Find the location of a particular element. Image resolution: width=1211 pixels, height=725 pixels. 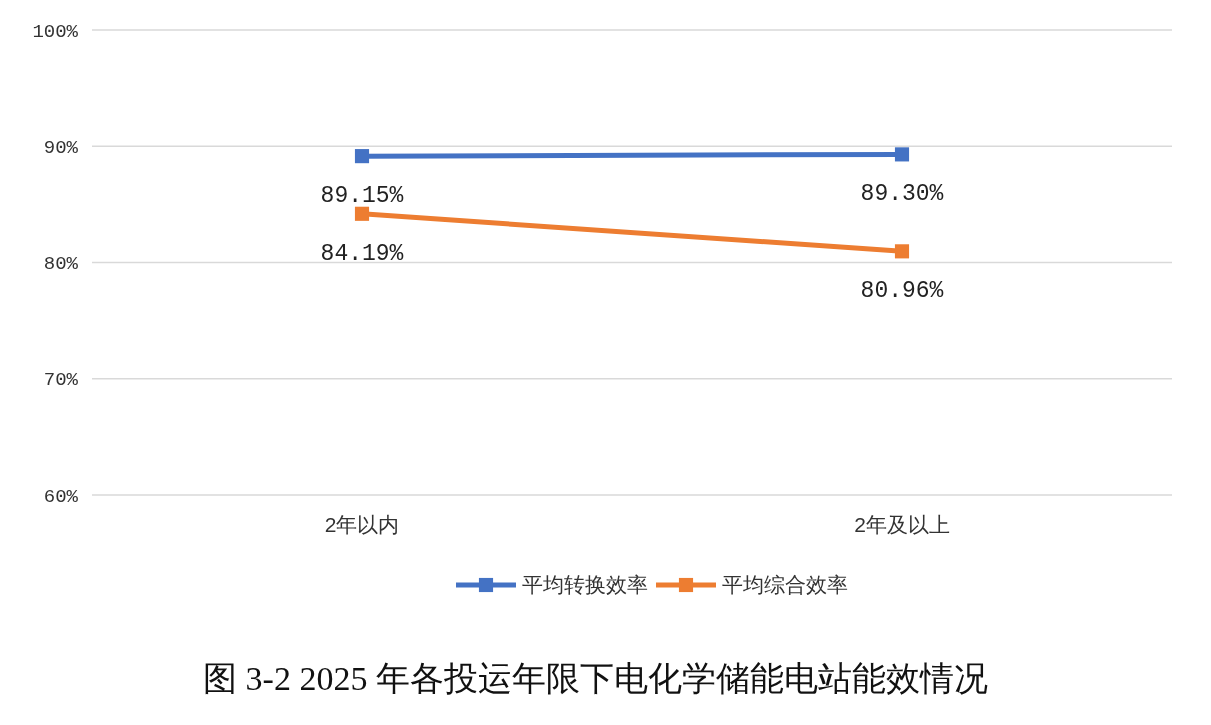

data-label: 84.19% is located at coordinates (362, 253).